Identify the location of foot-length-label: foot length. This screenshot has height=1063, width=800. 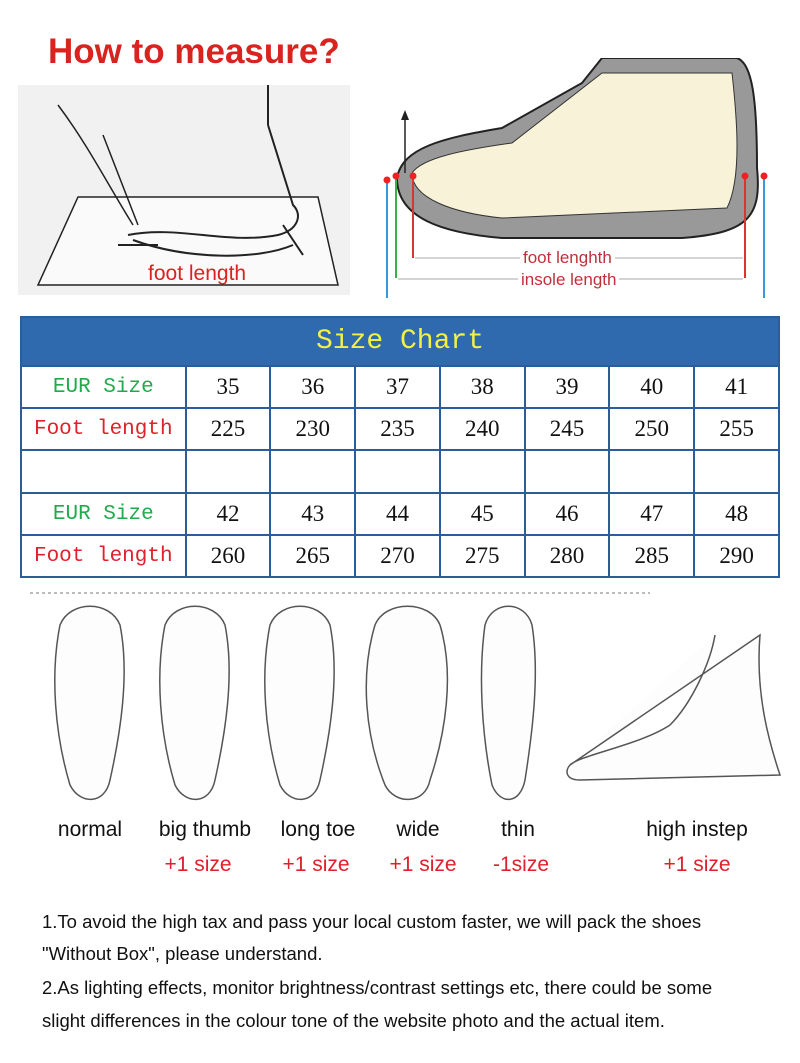
(197, 273).